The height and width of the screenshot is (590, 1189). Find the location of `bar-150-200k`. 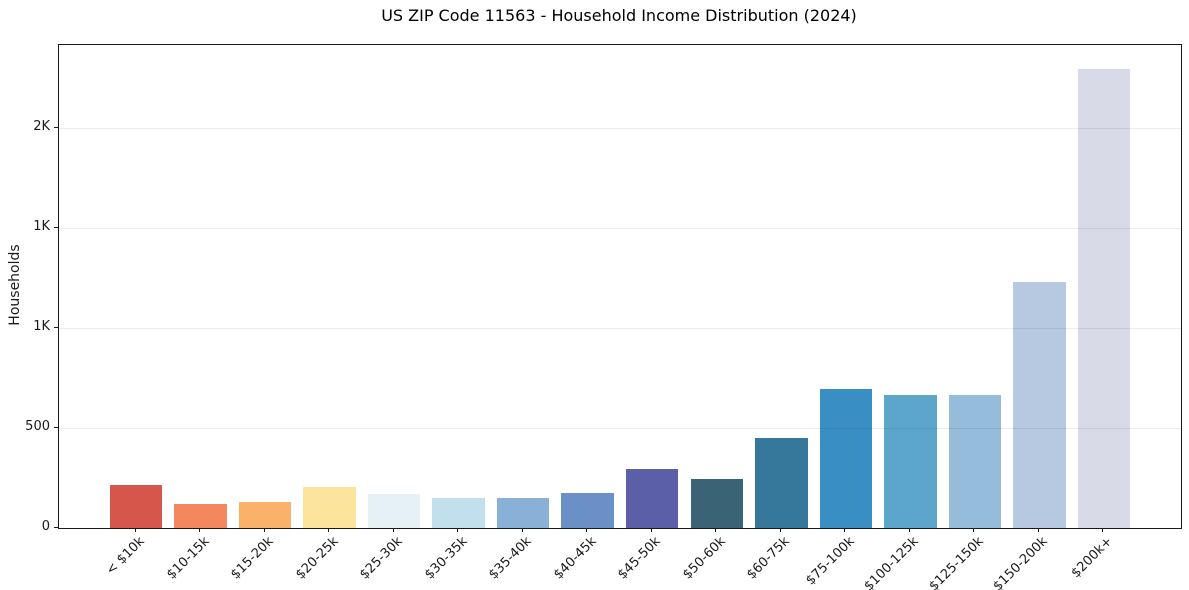

bar-150-200k is located at coordinates (1039, 404).